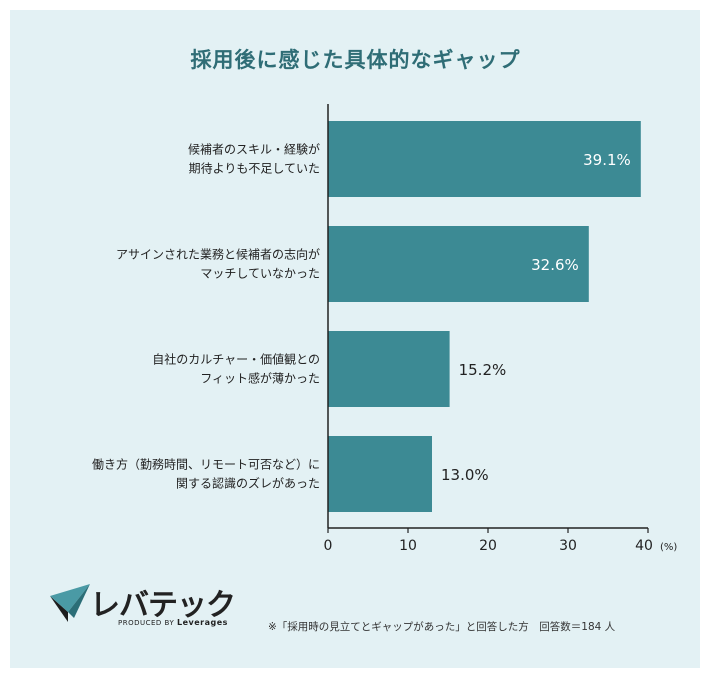 This screenshot has width=711, height=679. What do you see at coordinates (568, 546) in the screenshot?
I see `x-tick-label-30: 30` at bounding box center [568, 546].